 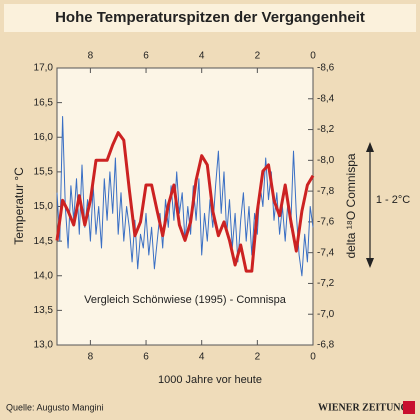 What do you see at coordinates (44, 310) in the screenshot?
I see `y-tick-label: 13,5` at bounding box center [44, 310].